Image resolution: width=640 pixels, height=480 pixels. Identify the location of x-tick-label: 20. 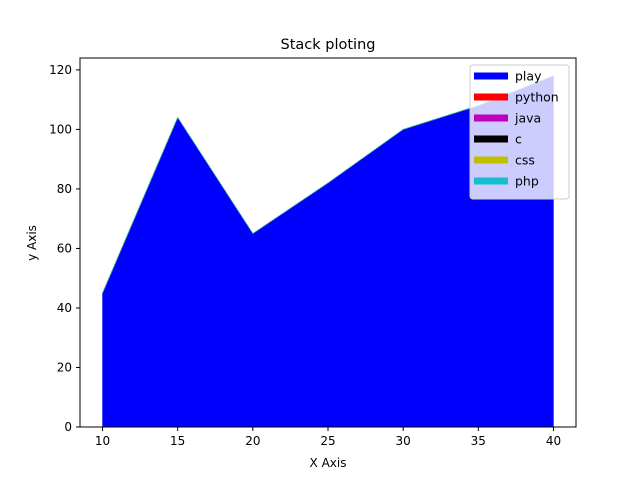
(252, 441).